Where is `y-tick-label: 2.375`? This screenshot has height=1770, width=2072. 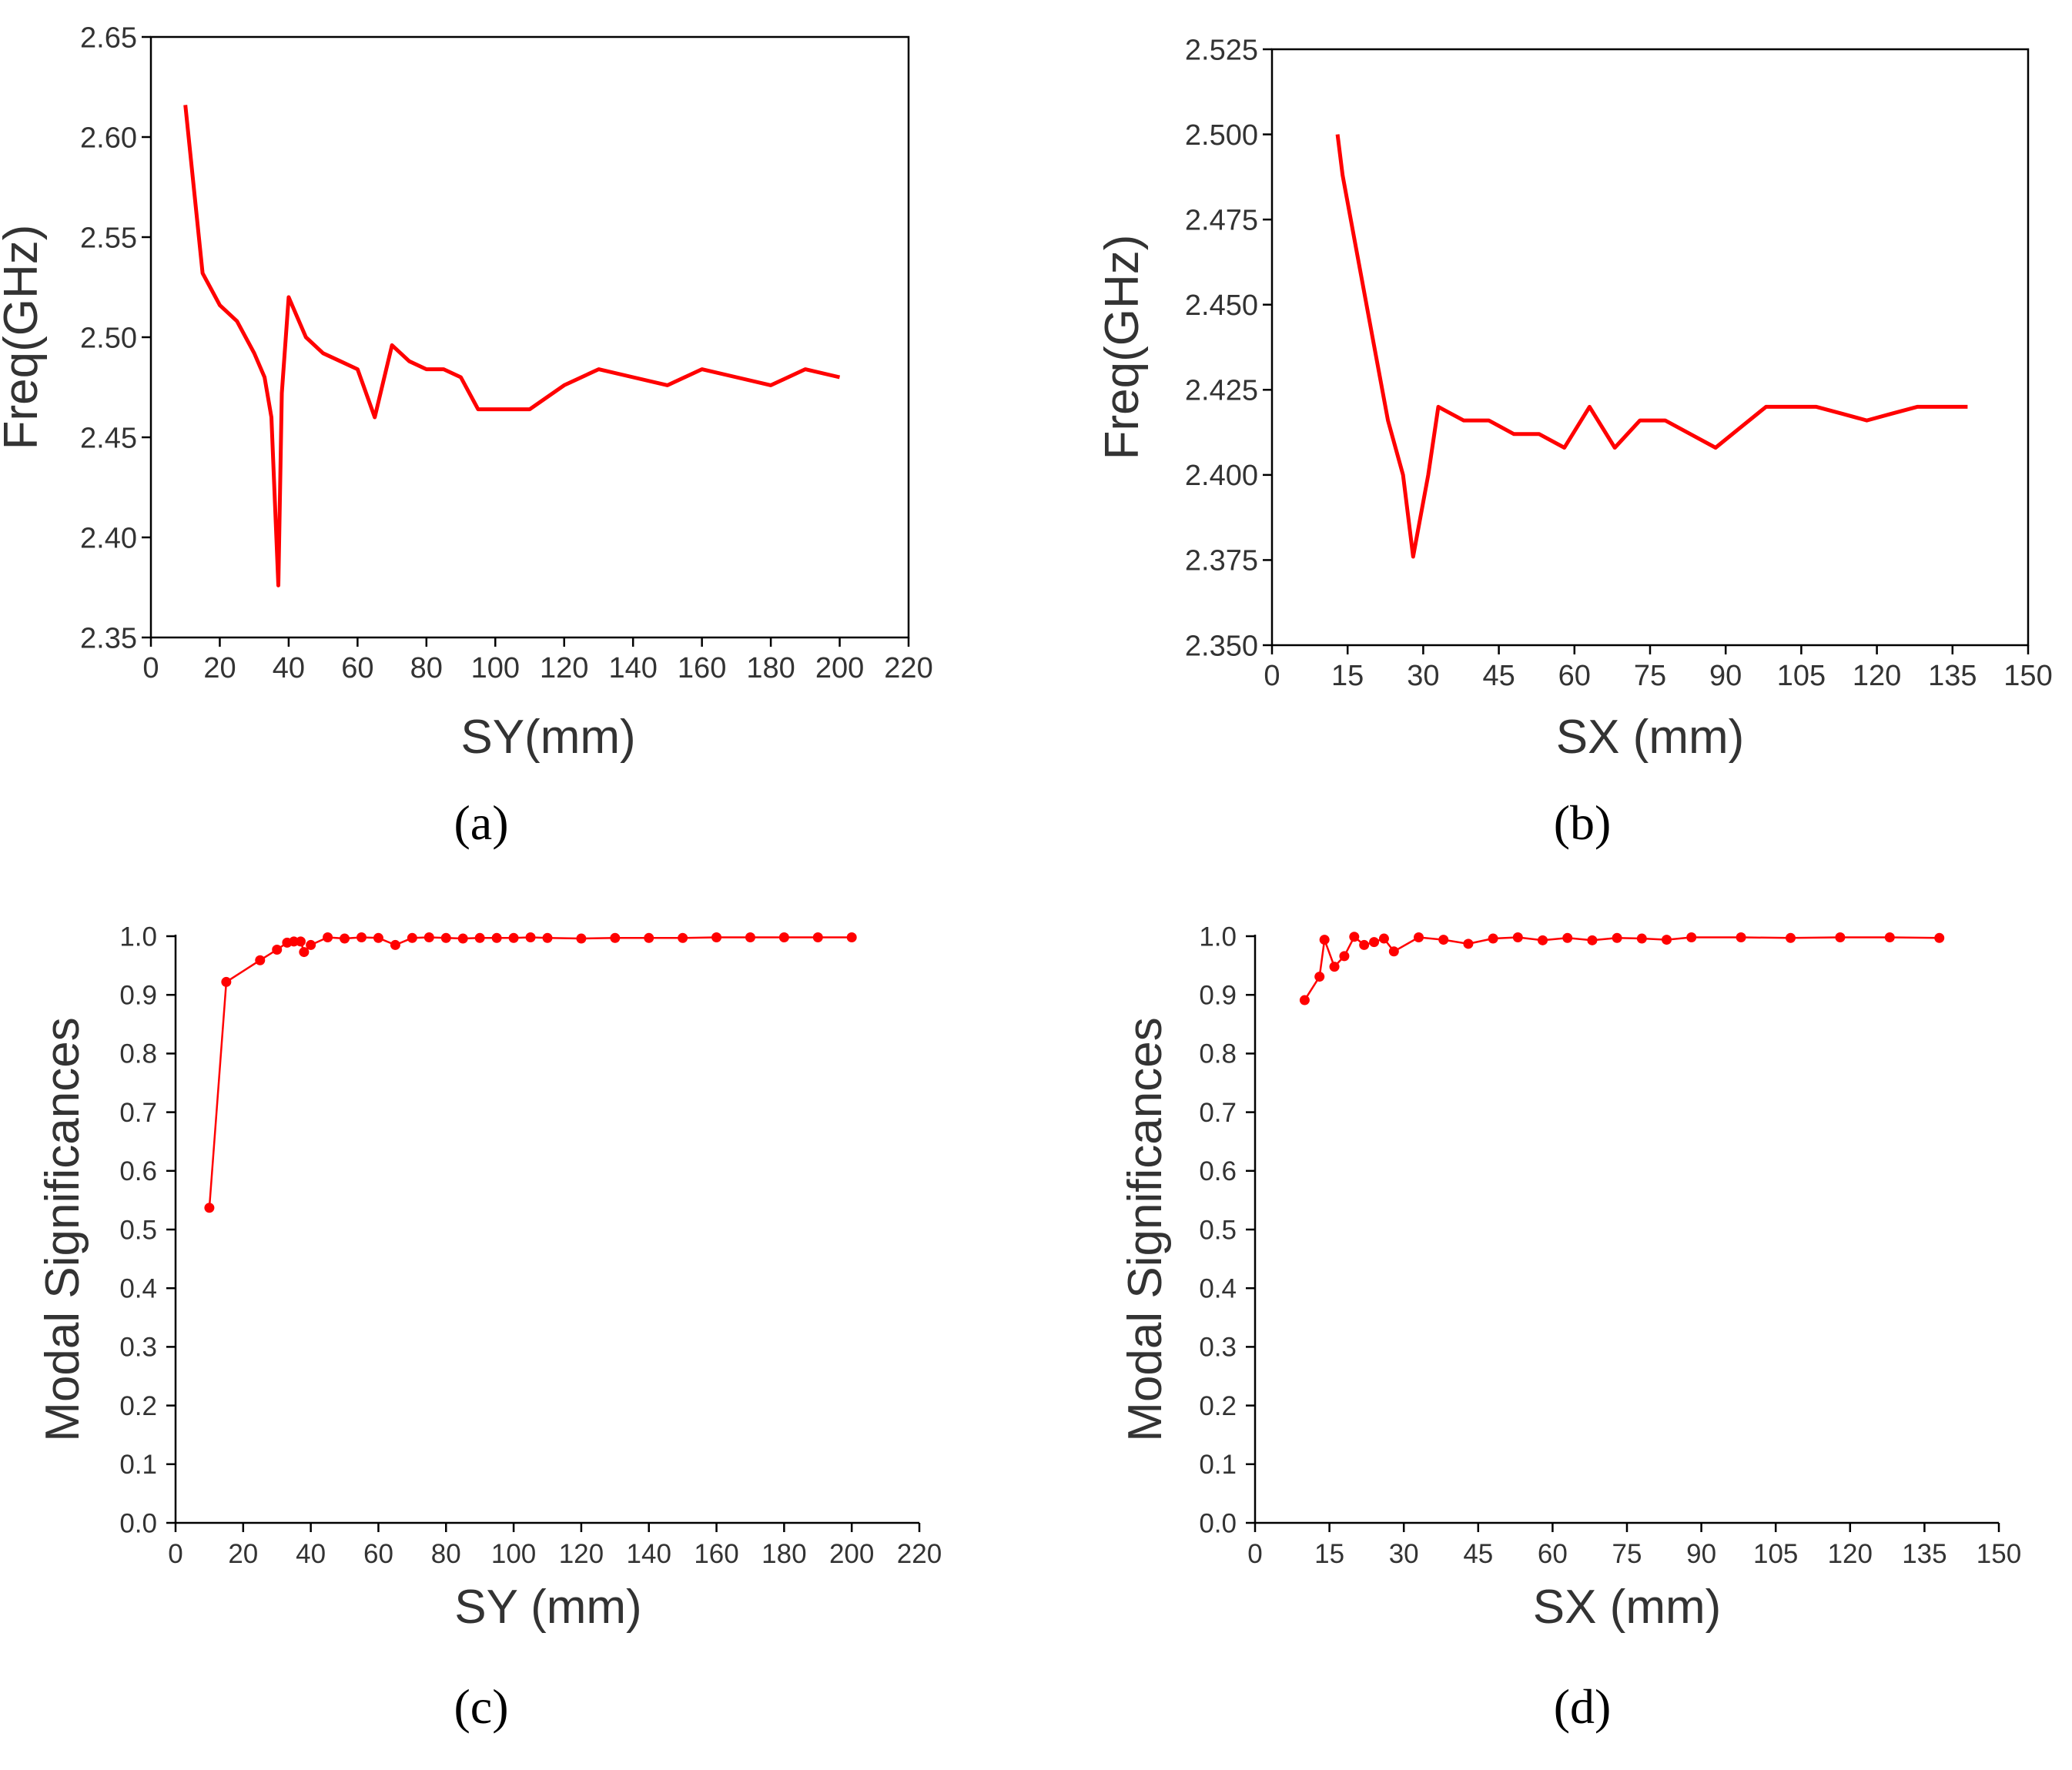
y-tick-label: 2.375 is located at coordinates (1222, 561).